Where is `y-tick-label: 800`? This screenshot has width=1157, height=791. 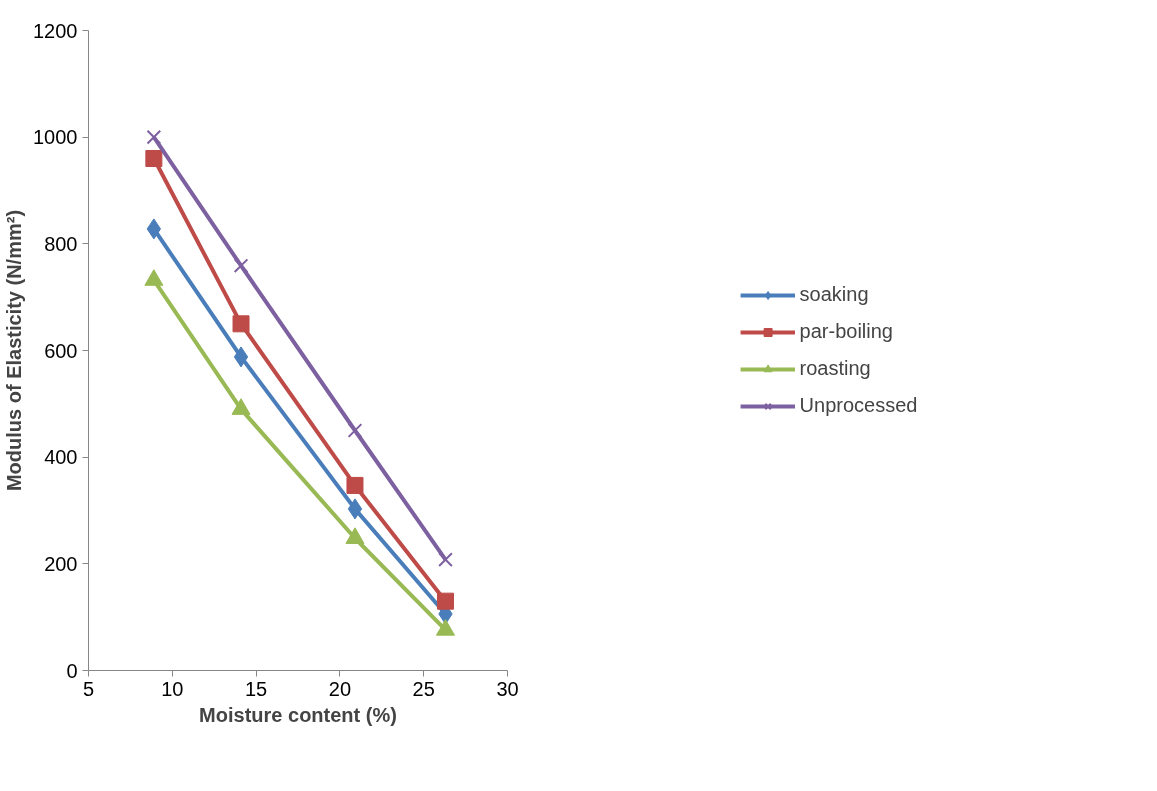 y-tick-label: 800 is located at coordinates (61, 243).